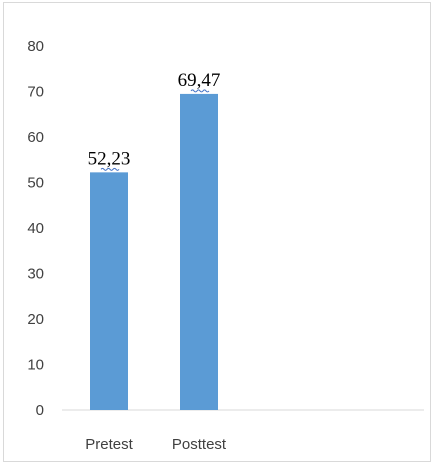 This screenshot has width=436, height=467. I want to click on x-tick-label-posttest: Posttest, so click(199, 444).